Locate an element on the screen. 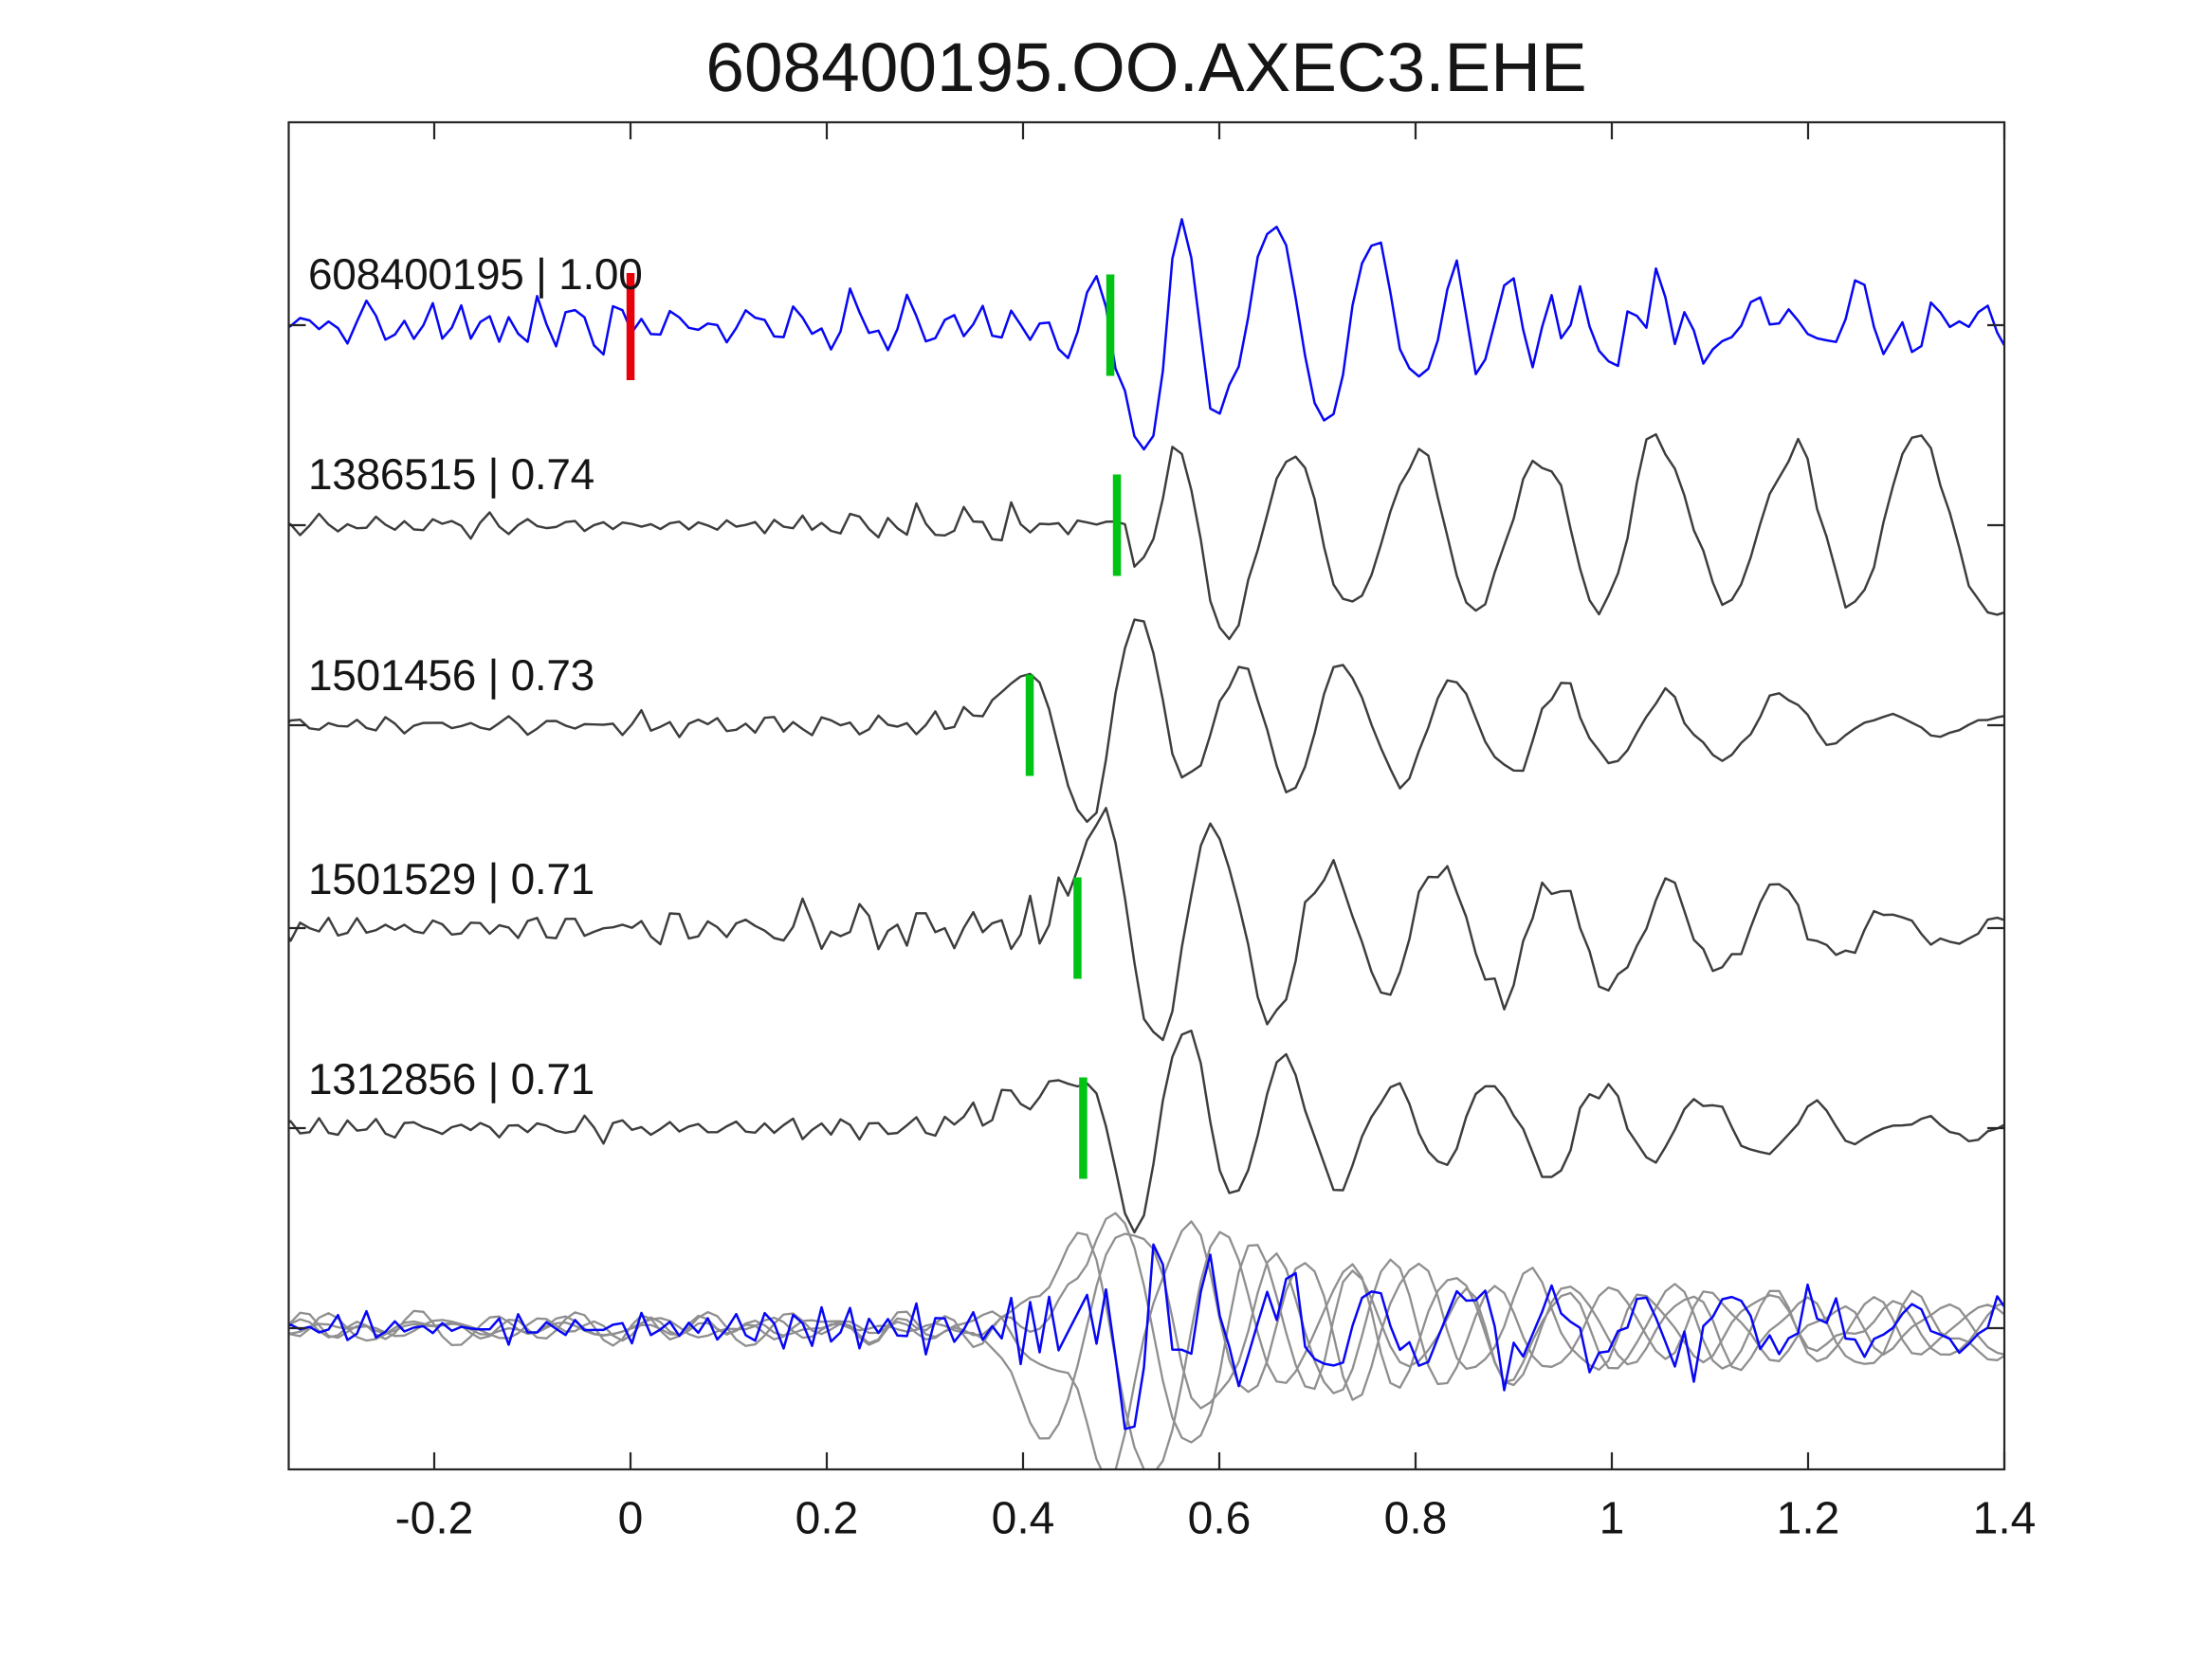 This screenshot has height=1659, width=2212. svg-text: 0.2 is located at coordinates (827, 1519).